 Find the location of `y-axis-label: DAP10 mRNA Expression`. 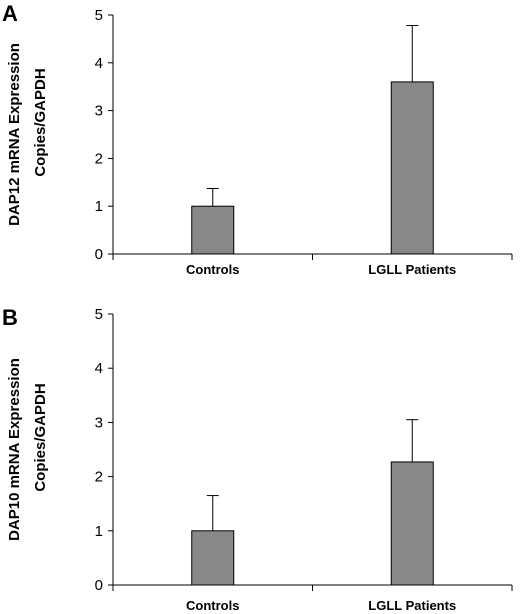

y-axis-label: DAP10 mRNA Expression is located at coordinates (14, 449).